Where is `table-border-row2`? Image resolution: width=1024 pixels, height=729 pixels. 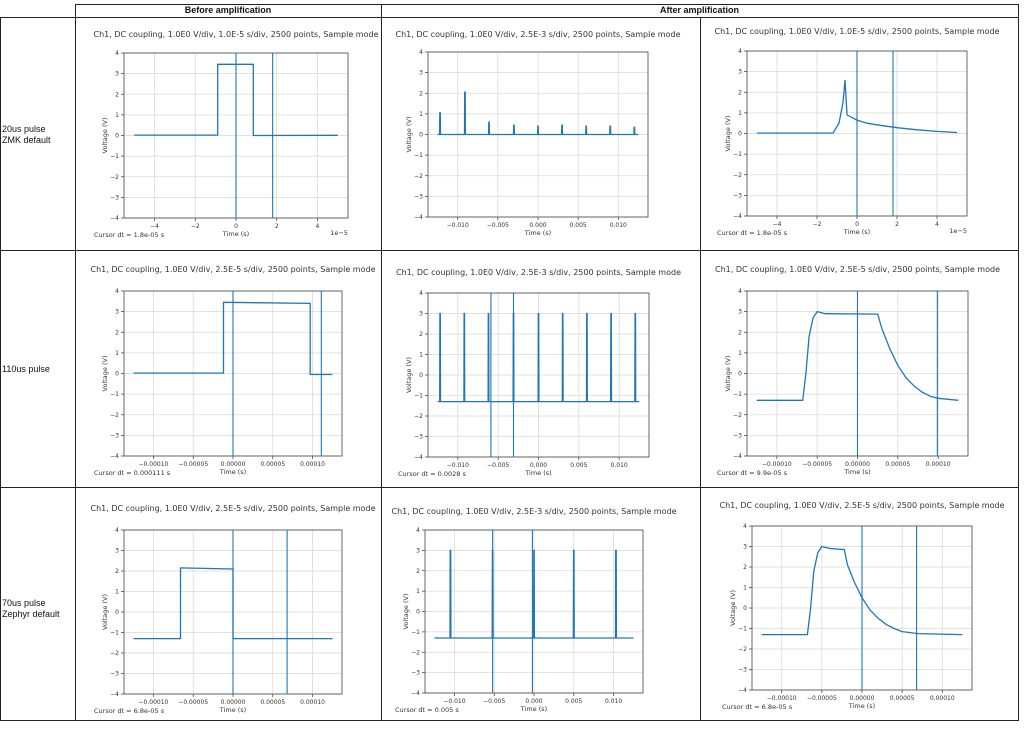 table-border-row2 is located at coordinates (509, 487).